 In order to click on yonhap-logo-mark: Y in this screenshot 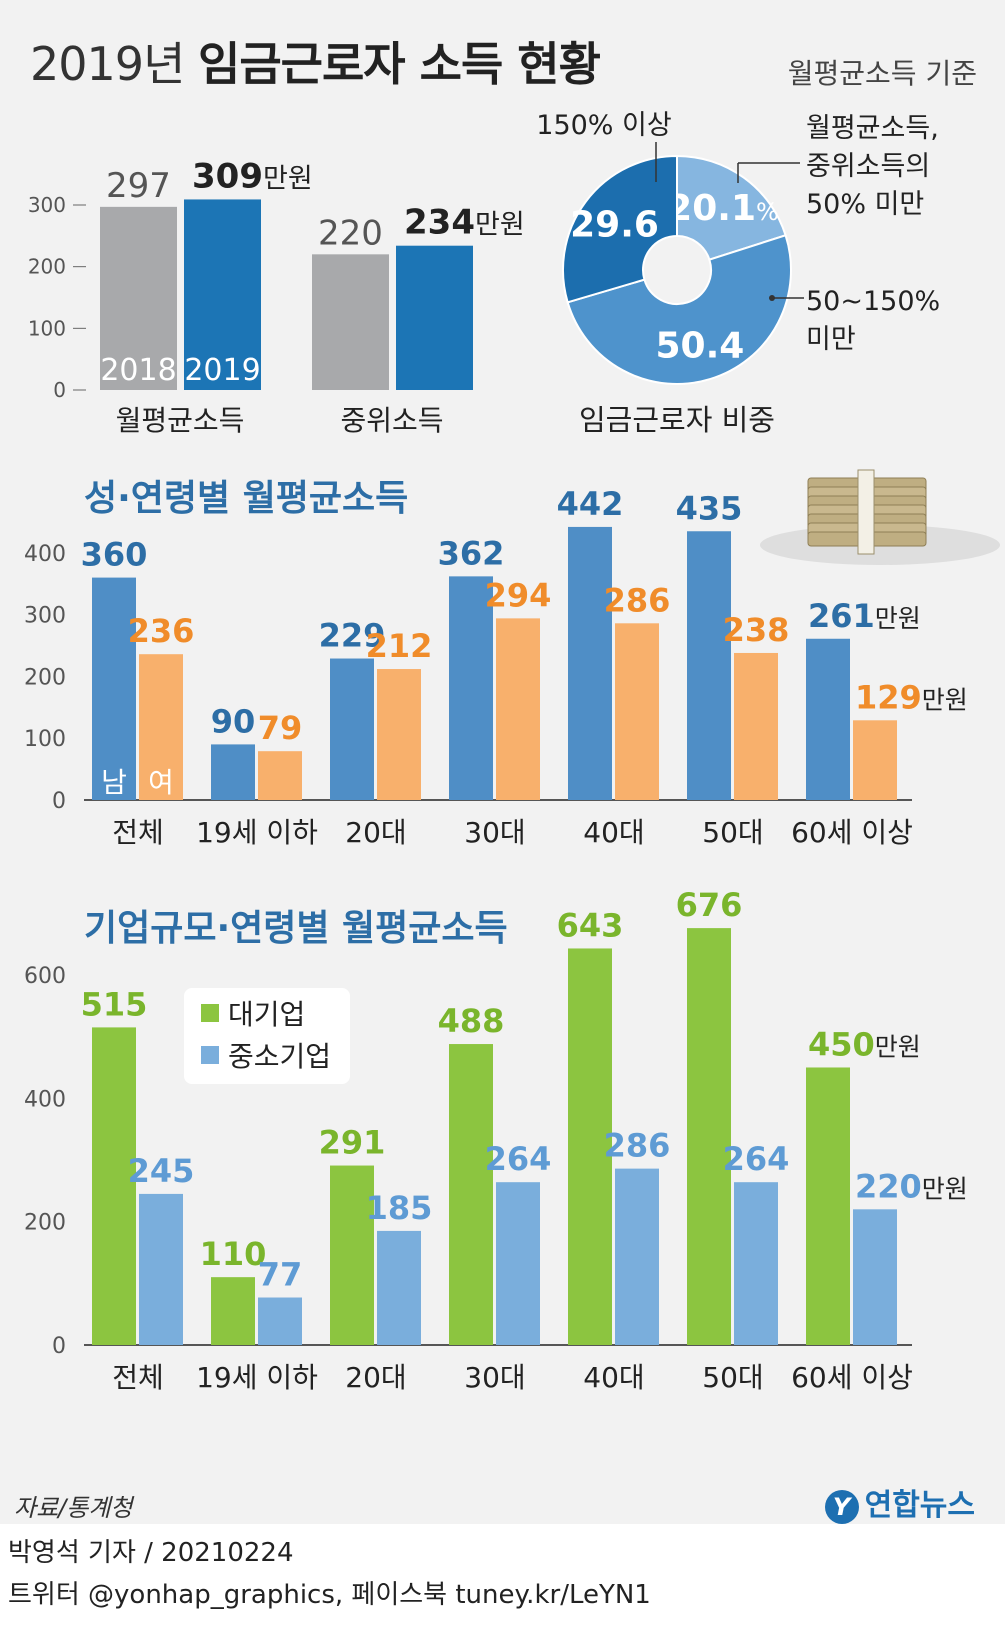, I will do `click(841, 1507)`.